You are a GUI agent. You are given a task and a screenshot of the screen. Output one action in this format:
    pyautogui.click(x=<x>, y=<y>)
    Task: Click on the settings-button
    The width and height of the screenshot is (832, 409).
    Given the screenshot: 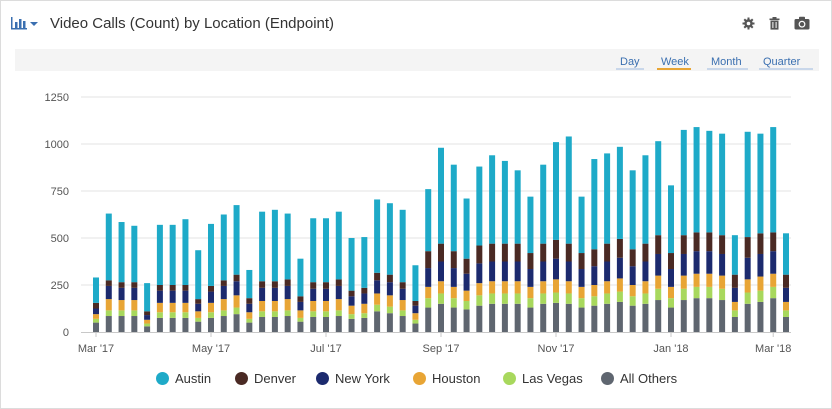 What is the action you would take?
    pyautogui.click(x=748, y=26)
    